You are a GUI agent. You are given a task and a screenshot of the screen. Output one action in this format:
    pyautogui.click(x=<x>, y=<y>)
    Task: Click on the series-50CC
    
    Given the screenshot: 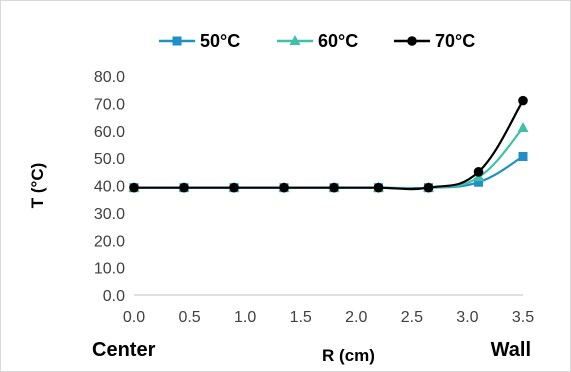 What is the action you would take?
    pyautogui.click(x=328, y=172)
    